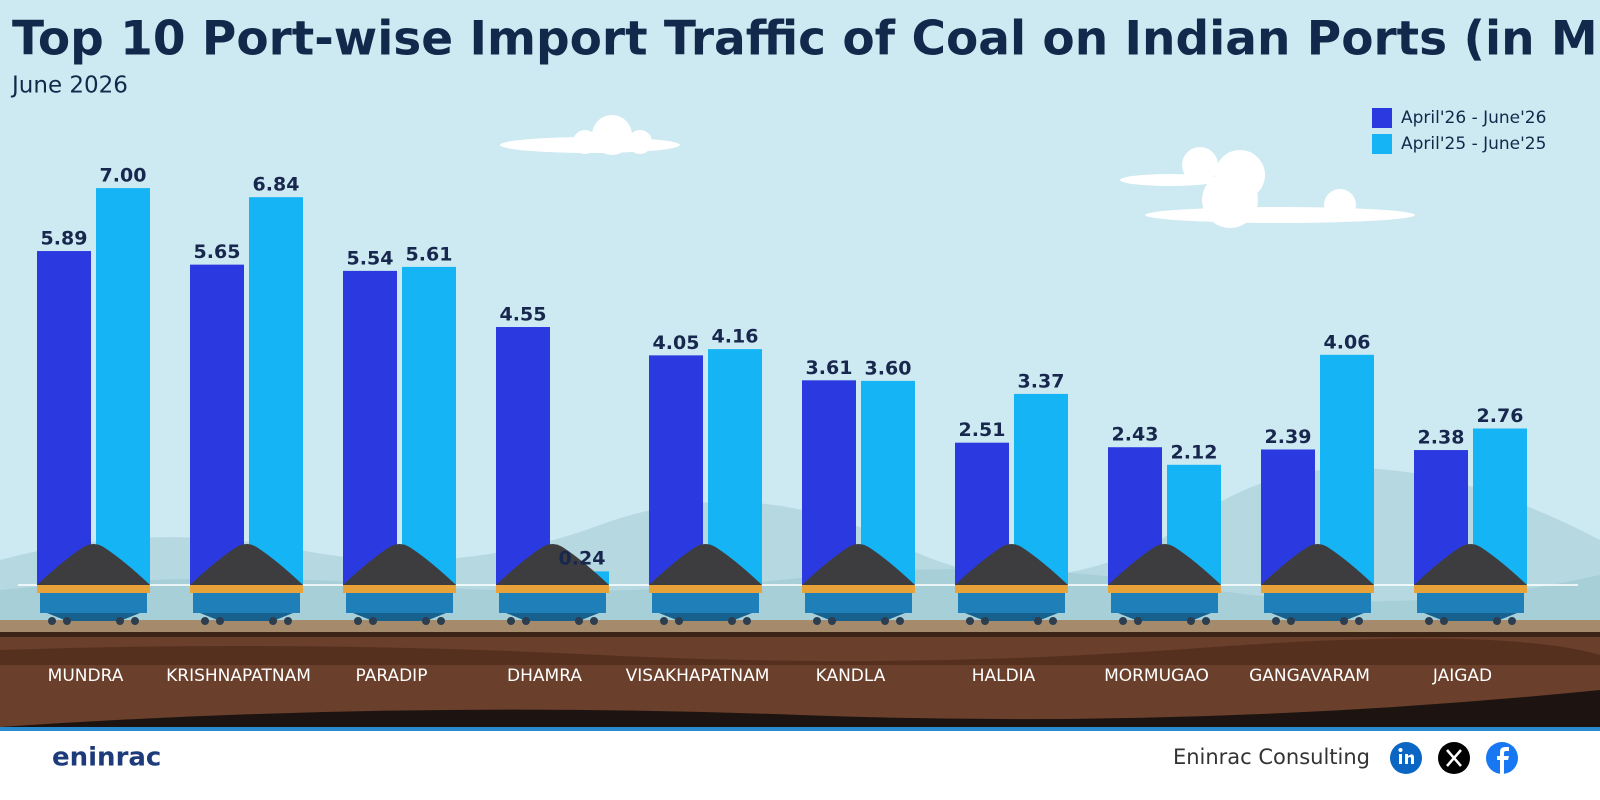 Image resolution: width=1600 pixels, height=800 pixels. Describe the element at coordinates (1473, 118) in the screenshot. I see `legend-label: April'26 - June'26` at that location.